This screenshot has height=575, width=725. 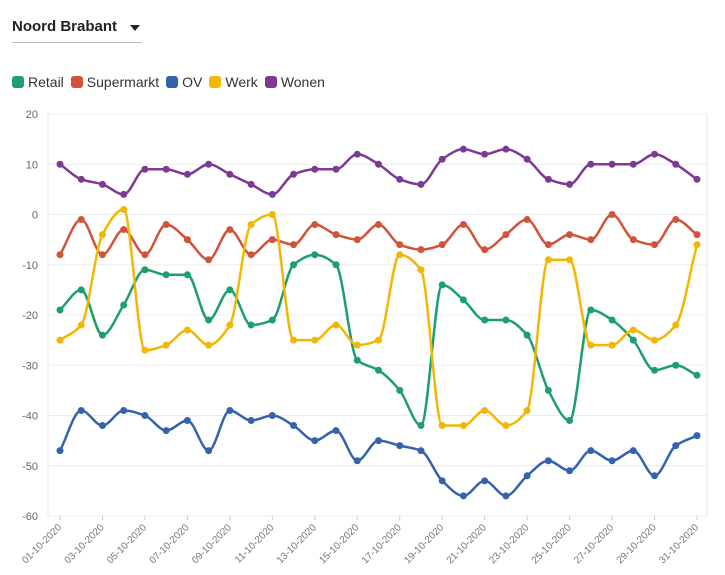 I want to click on region-dropdown: Noord Brabant, so click(x=77, y=27).